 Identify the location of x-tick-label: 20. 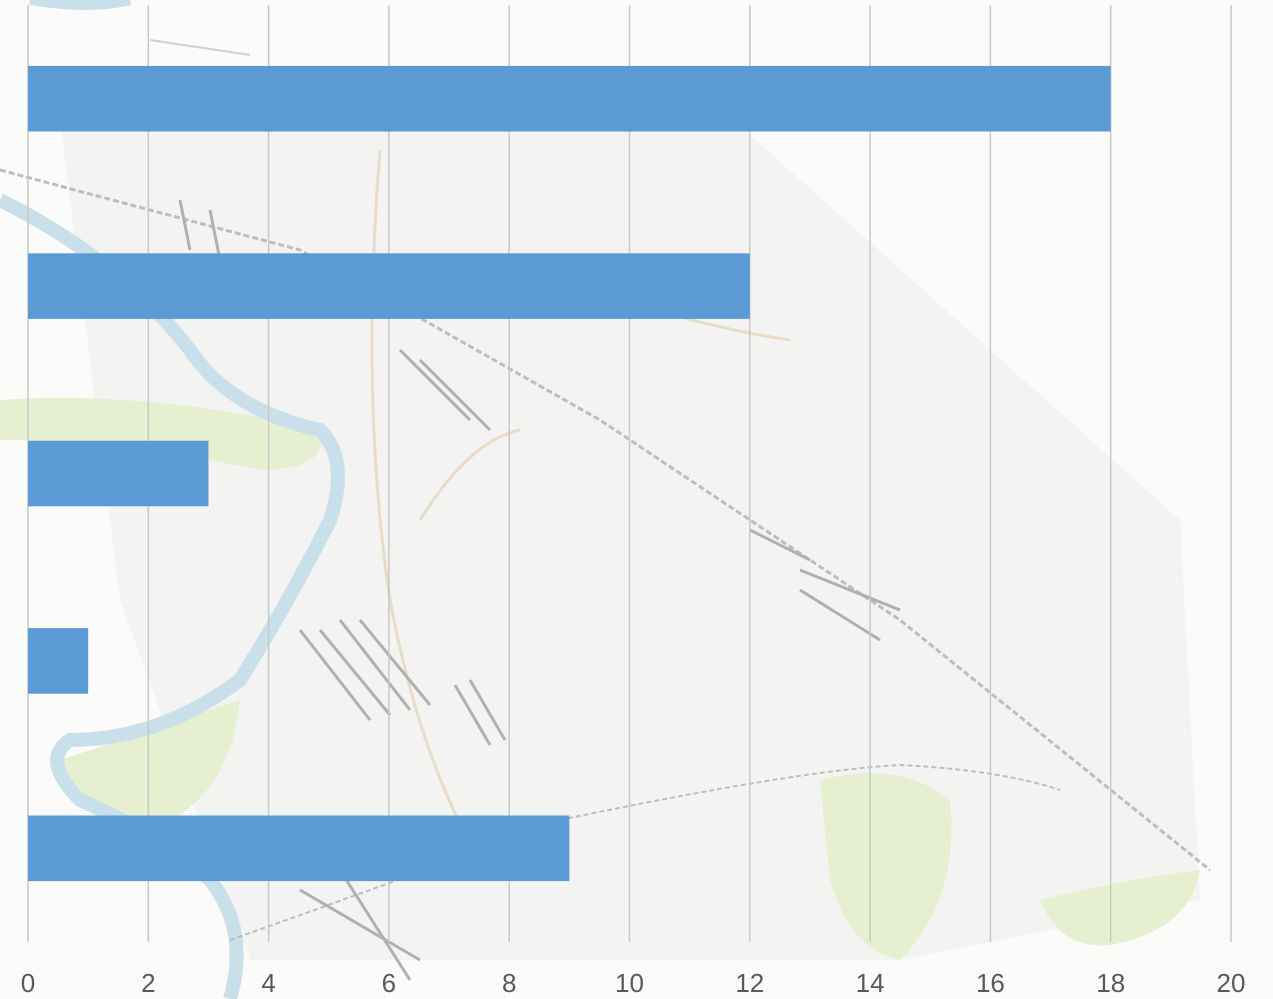
(1231, 983).